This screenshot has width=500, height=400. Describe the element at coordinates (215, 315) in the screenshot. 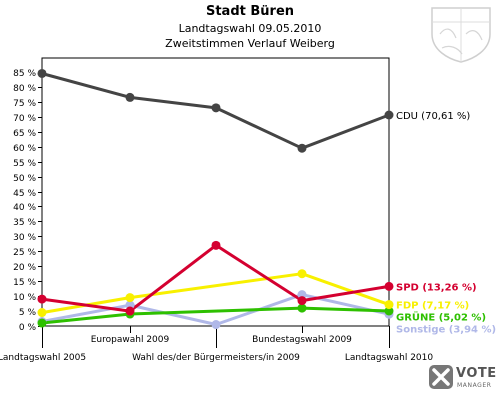

I see `series-line-grüne` at that location.